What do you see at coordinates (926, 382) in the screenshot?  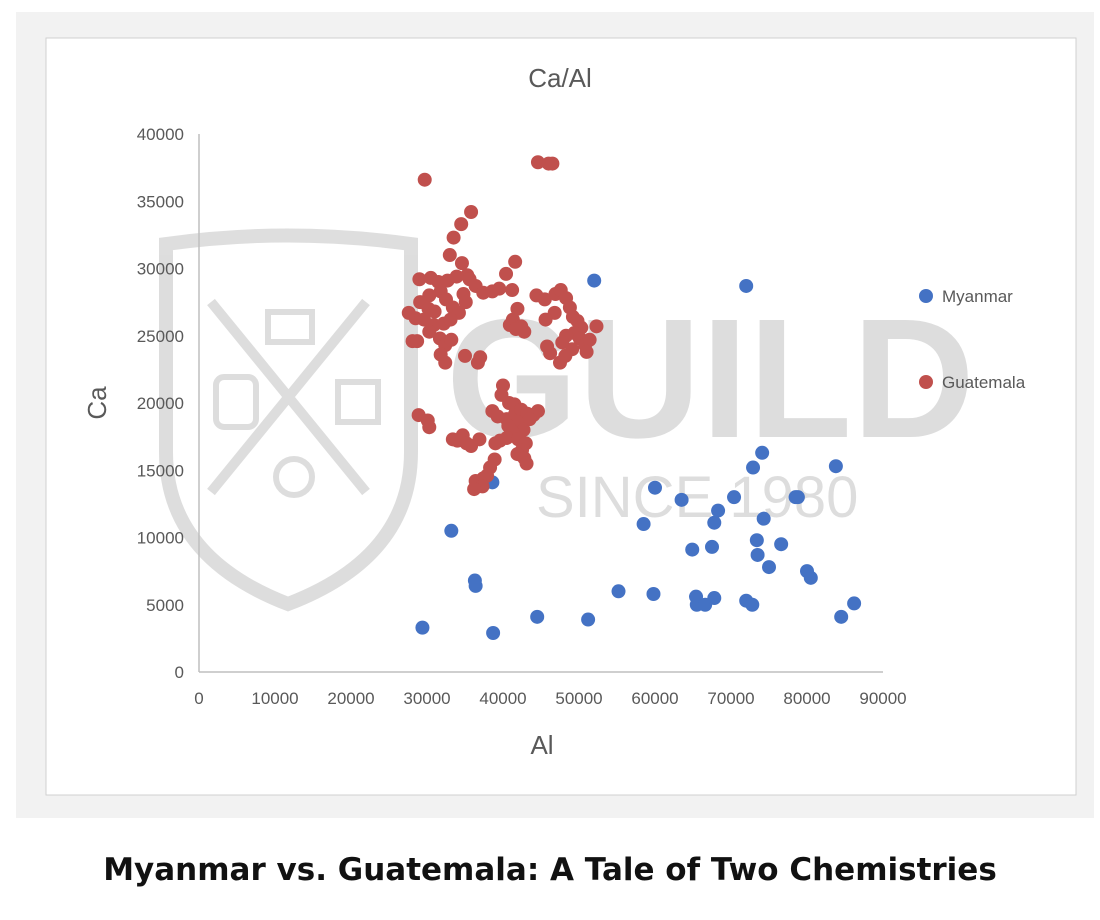 I see `legend-marker-guatemala` at bounding box center [926, 382].